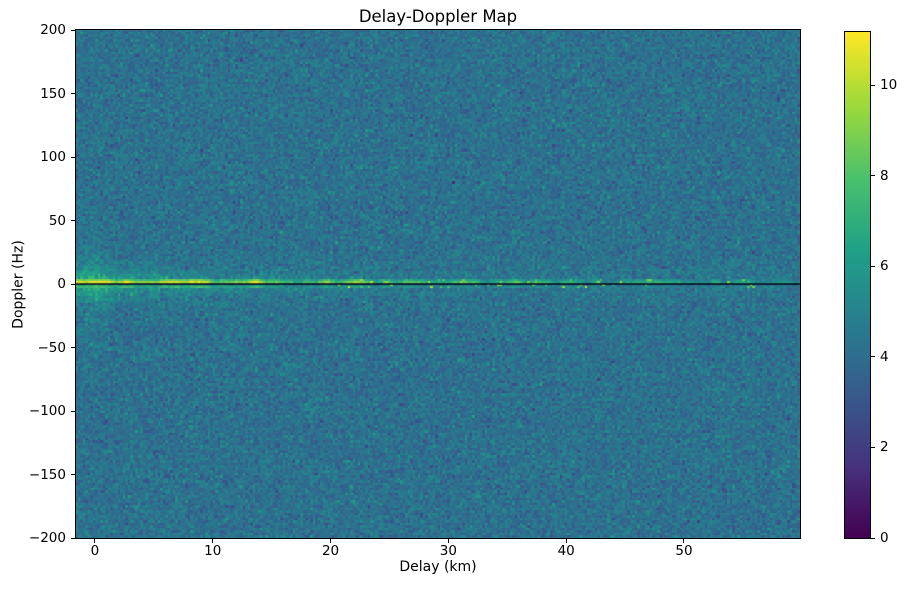 The width and height of the screenshot is (907, 590). Describe the element at coordinates (47, 474) in the screenshot. I see `y-tick-label: −150` at that location.